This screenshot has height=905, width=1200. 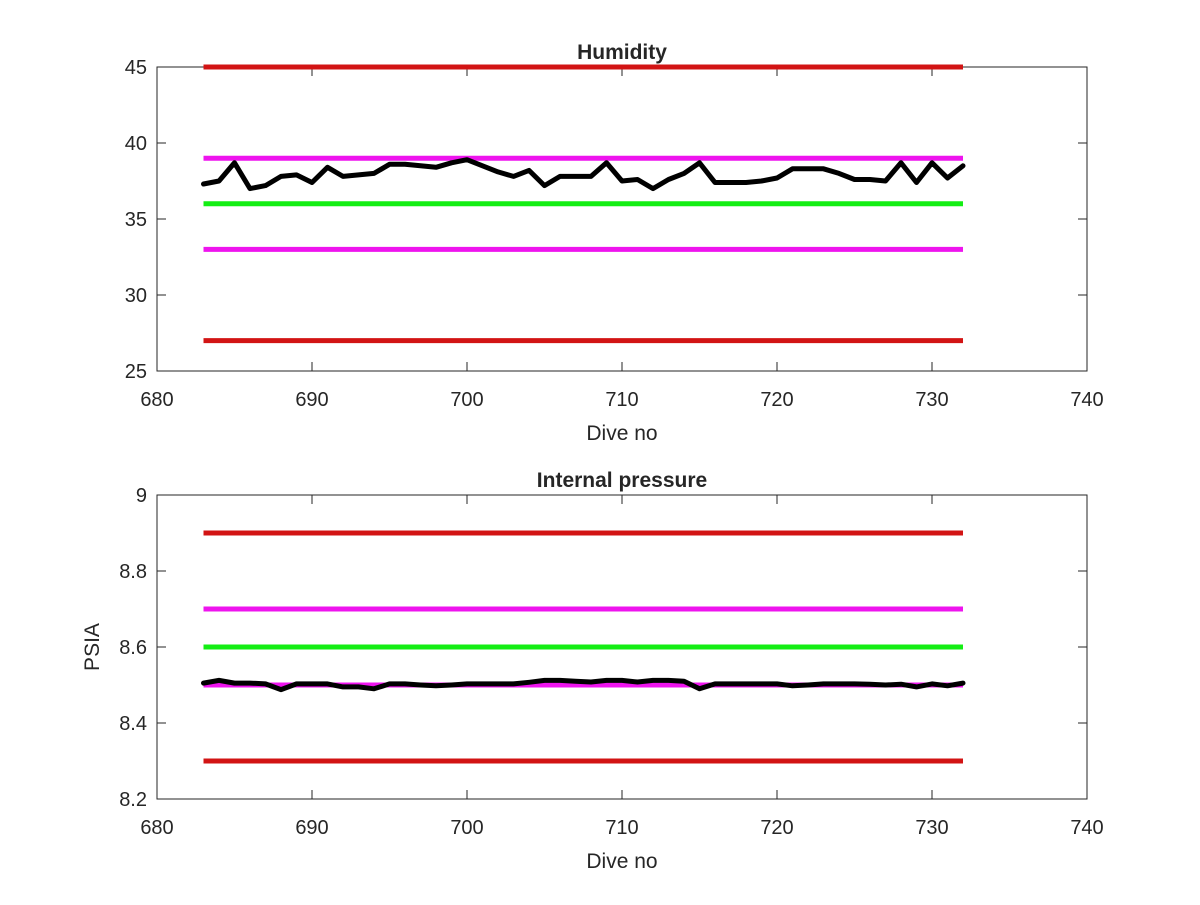 What do you see at coordinates (133, 572) in the screenshot?
I see `y-tick-label: 8.8` at bounding box center [133, 572].